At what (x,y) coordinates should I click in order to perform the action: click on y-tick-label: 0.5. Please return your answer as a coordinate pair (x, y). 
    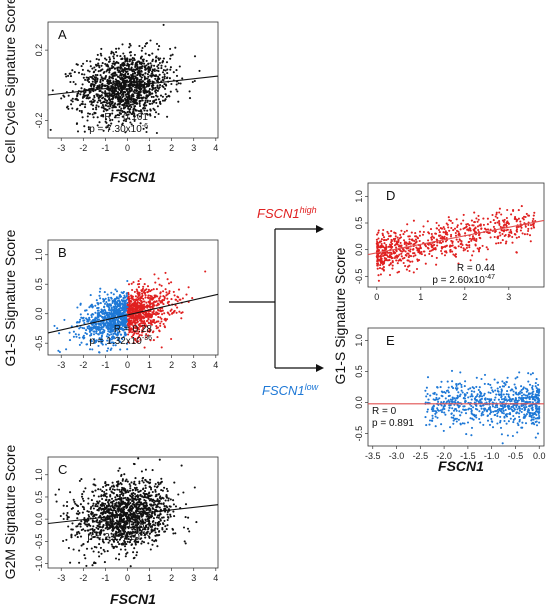
    Looking at the image, I should click on (39, 497).